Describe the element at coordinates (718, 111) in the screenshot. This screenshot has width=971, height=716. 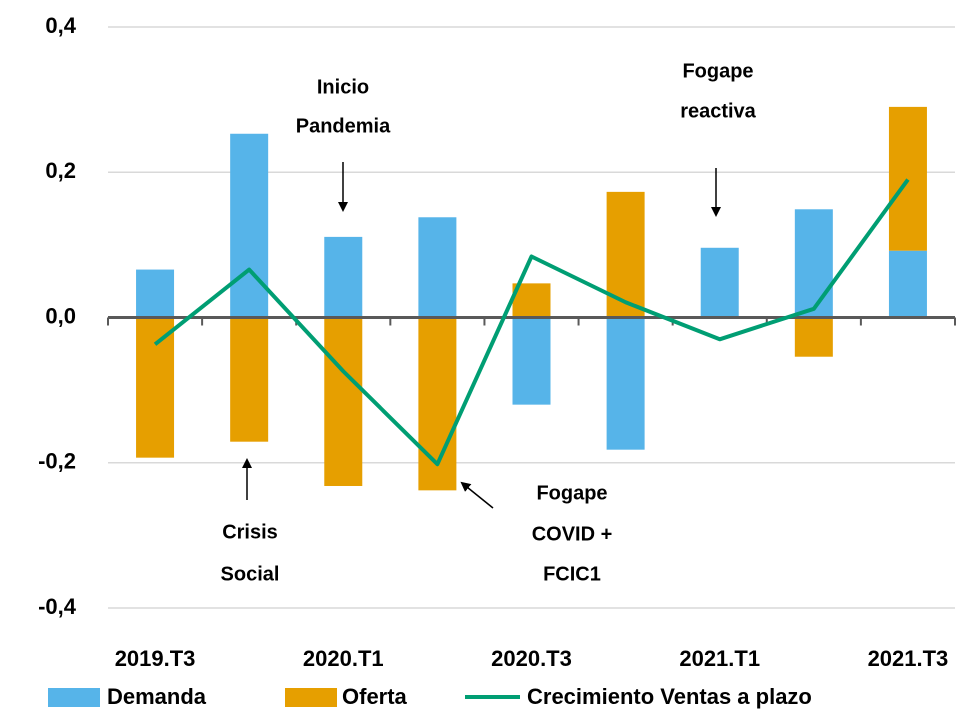
I see `annotation-text: reactiva` at that location.